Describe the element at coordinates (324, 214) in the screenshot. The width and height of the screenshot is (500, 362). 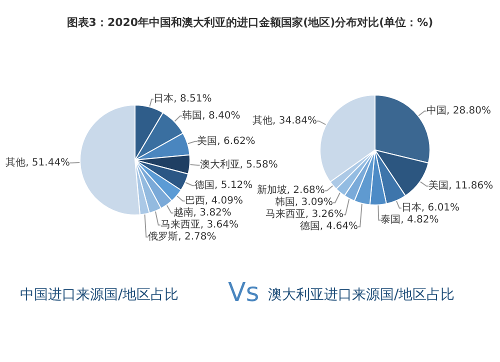
I see `data-label: , 3.26%` at that location.